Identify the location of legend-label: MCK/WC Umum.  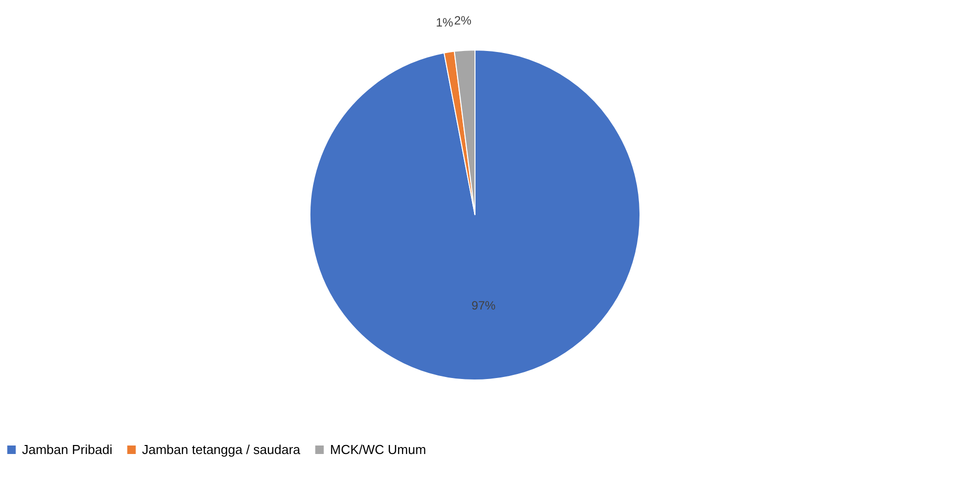
(378, 449).